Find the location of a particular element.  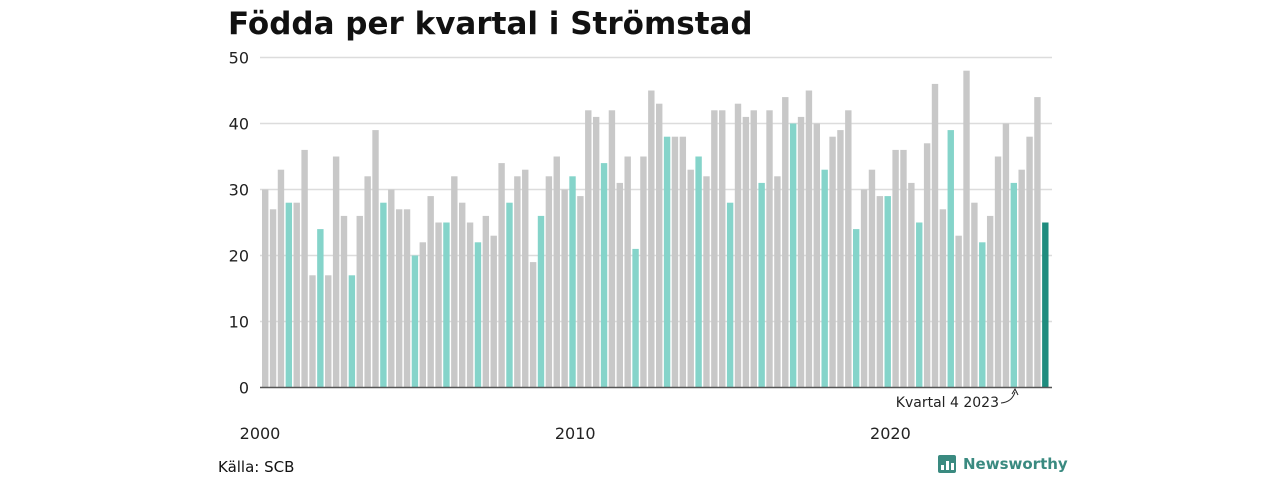

source-label: Källa: SCB is located at coordinates (256, 467).